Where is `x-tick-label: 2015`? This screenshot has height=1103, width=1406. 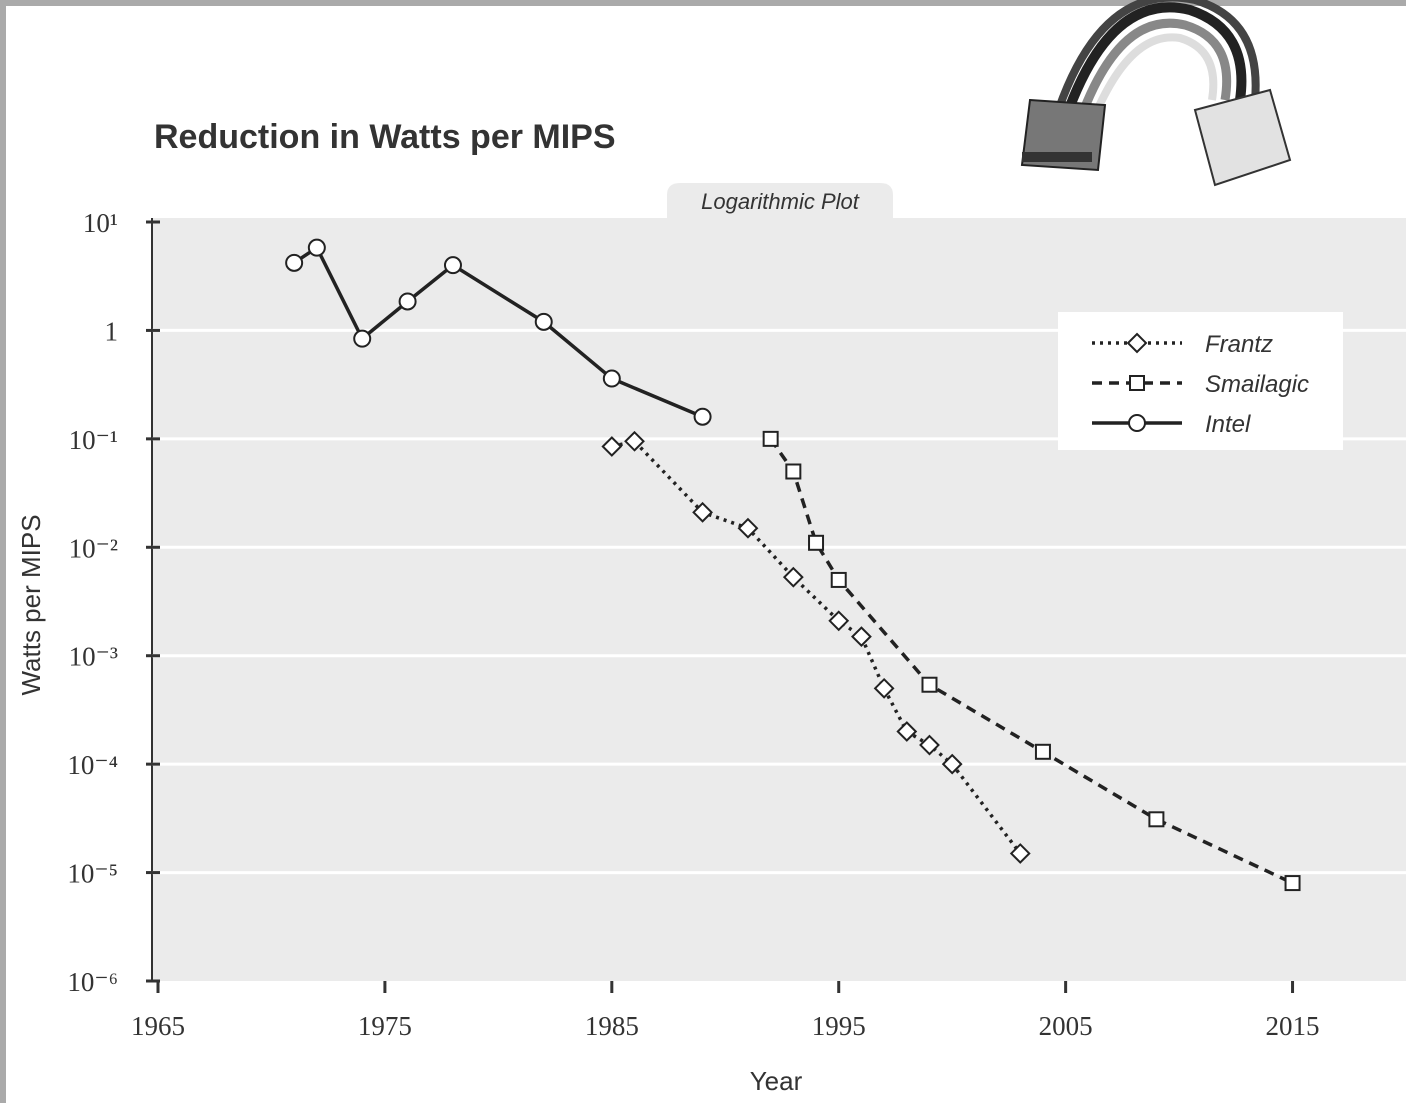
x-tick-label: 2015 is located at coordinates (1293, 1026).